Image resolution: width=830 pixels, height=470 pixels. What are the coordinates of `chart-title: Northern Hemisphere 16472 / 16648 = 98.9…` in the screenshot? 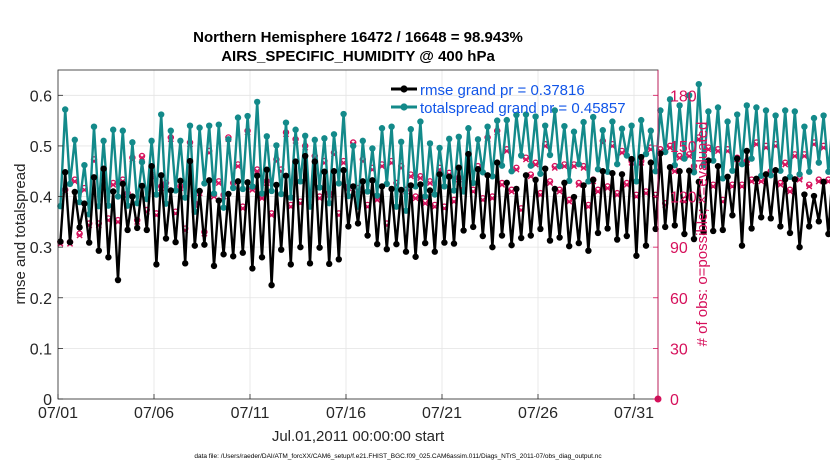 It's located at (358, 37).